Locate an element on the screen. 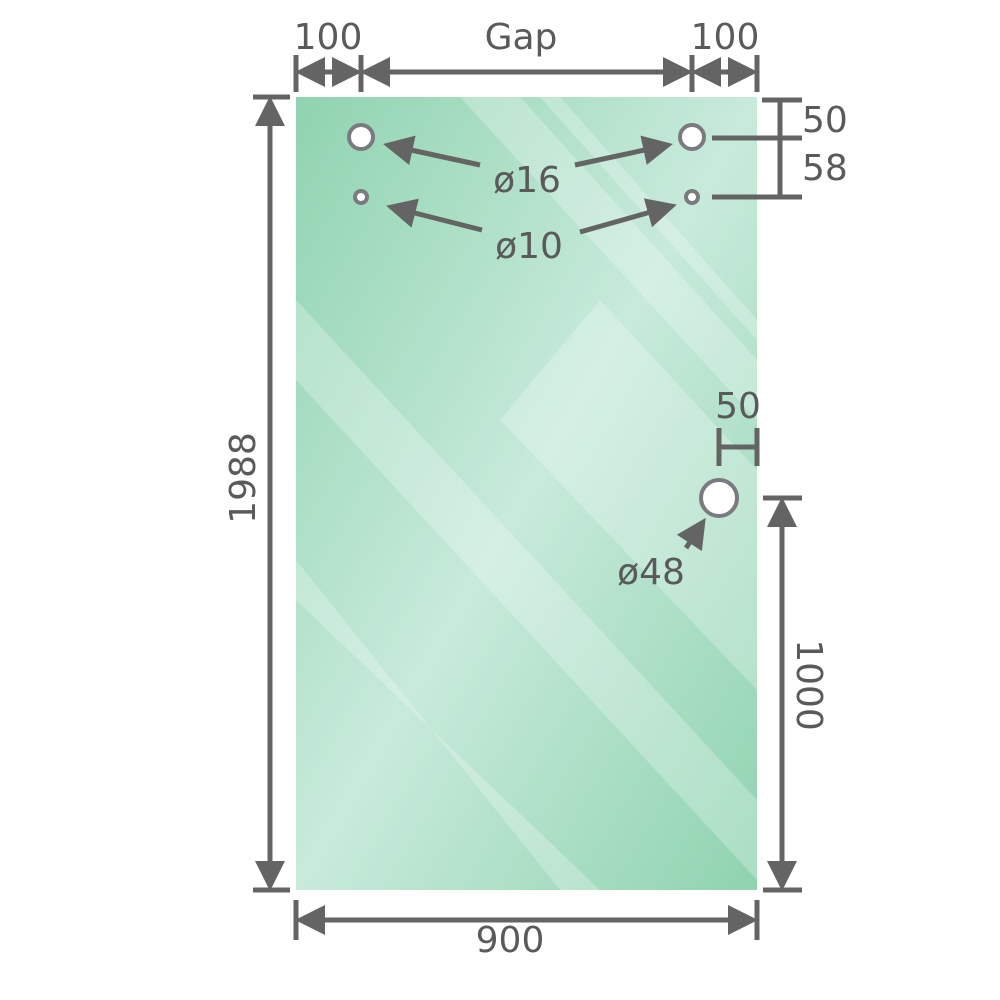 This screenshot has height=1000, width=1000. handle-hole is located at coordinates (719, 498).